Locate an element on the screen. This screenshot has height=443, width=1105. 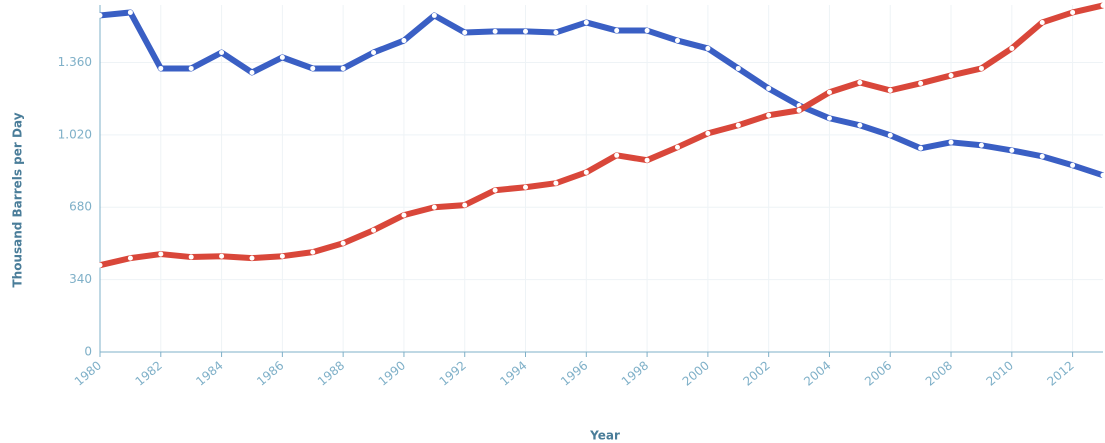
x-tick-label: 2010 is located at coordinates (1000, 373).